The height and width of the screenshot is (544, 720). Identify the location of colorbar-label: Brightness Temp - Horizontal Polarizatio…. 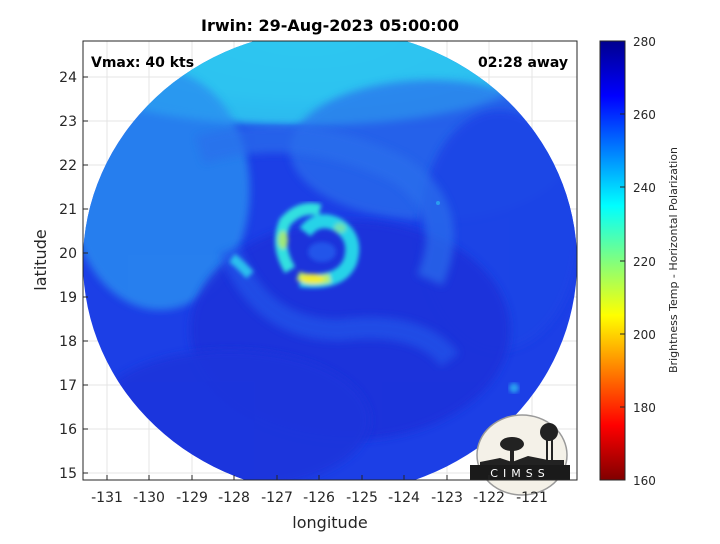
(673, 260).